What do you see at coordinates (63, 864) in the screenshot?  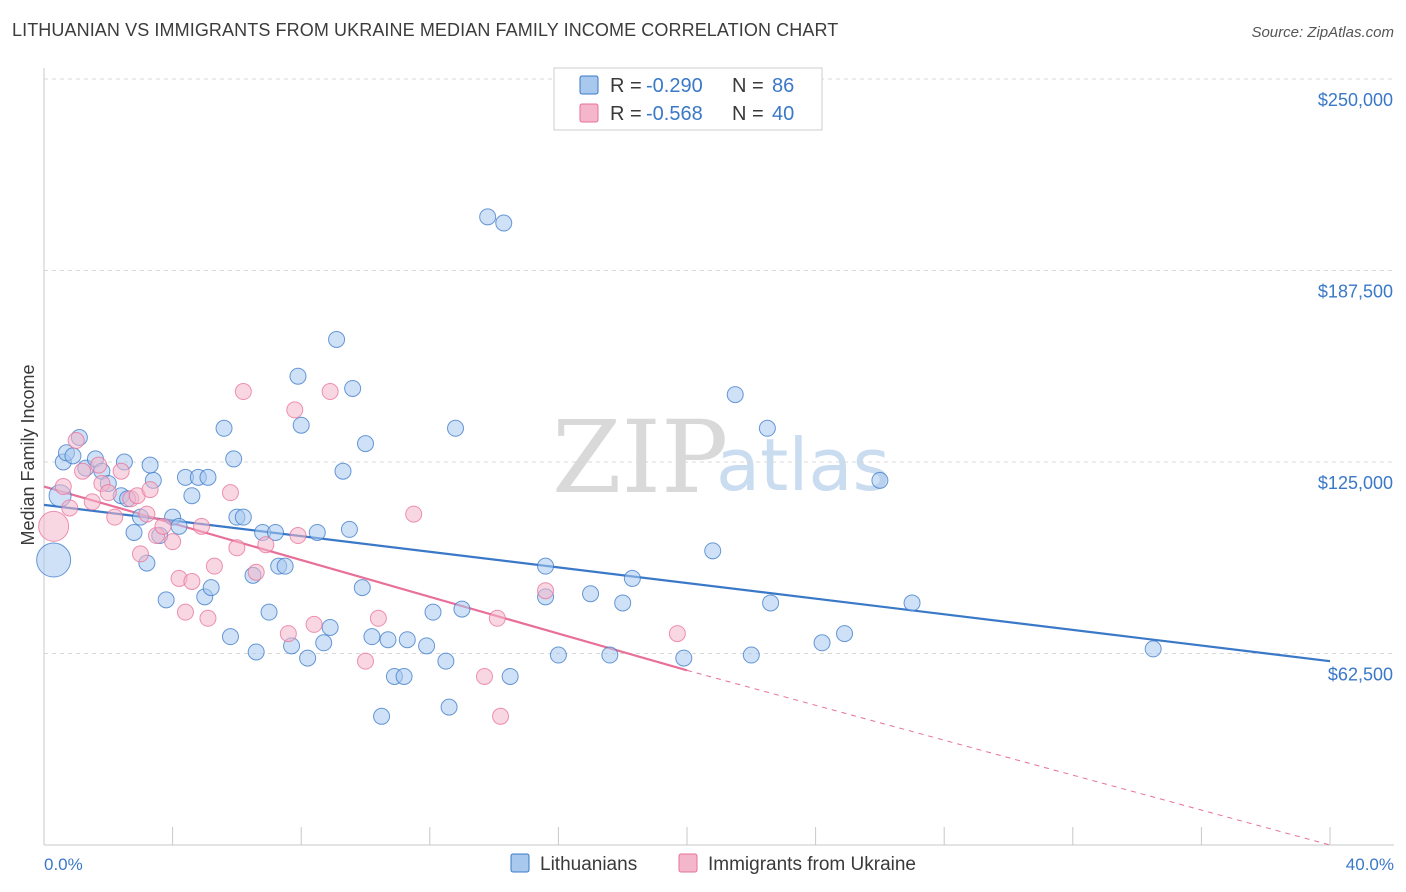 I see `x-tick-label-min: 0.0%` at bounding box center [63, 864].